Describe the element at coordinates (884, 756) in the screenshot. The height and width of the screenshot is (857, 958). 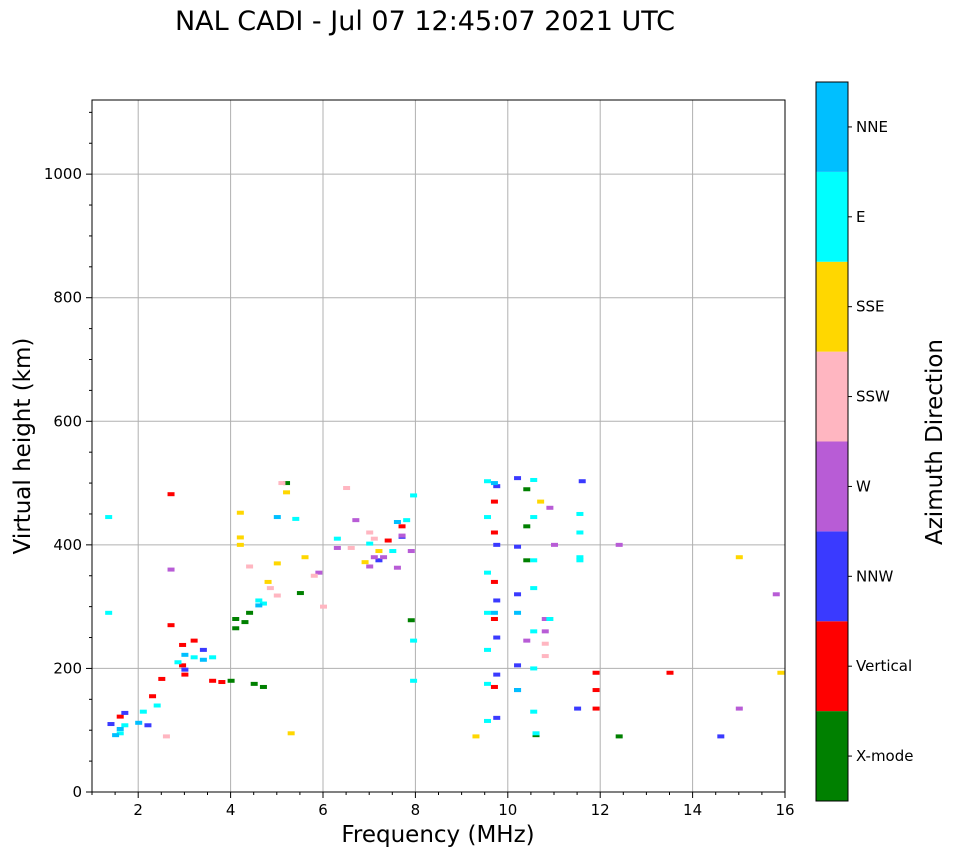
I see `colorbar-tick-label: X-mode` at that location.